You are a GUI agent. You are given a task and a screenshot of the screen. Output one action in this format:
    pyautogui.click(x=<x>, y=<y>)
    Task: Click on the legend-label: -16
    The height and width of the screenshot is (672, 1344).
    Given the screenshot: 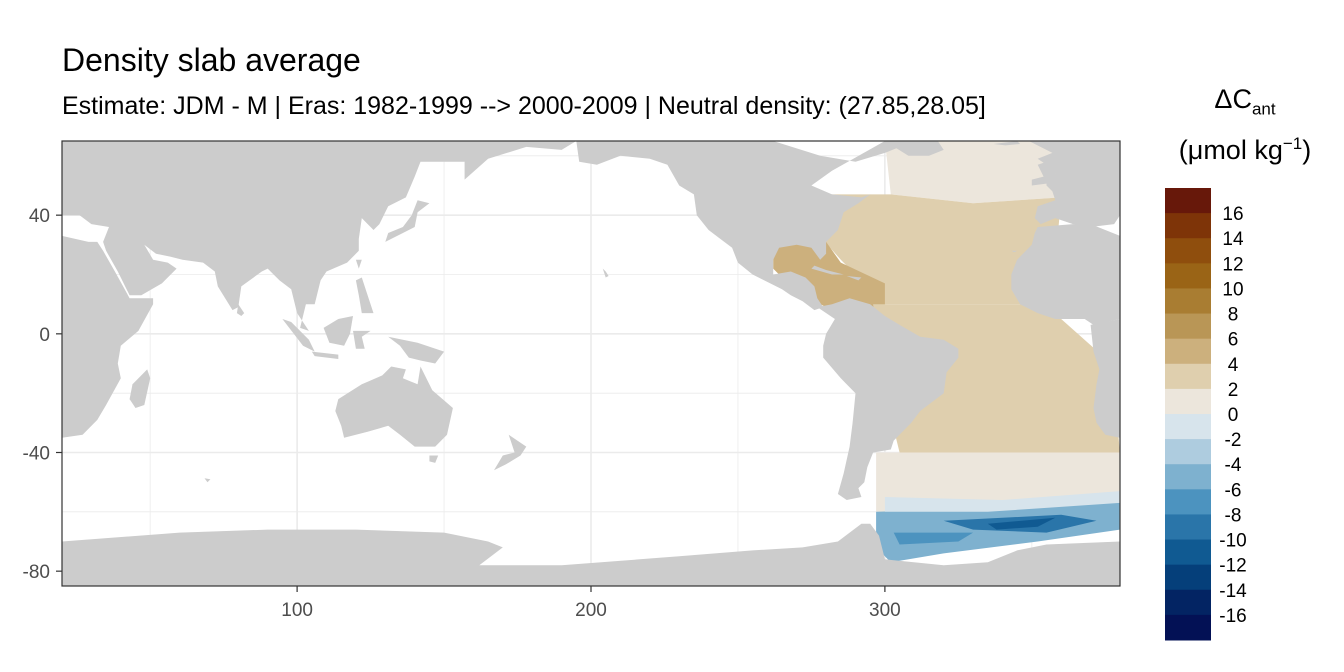 What is the action you would take?
    pyautogui.click(x=1232, y=616)
    